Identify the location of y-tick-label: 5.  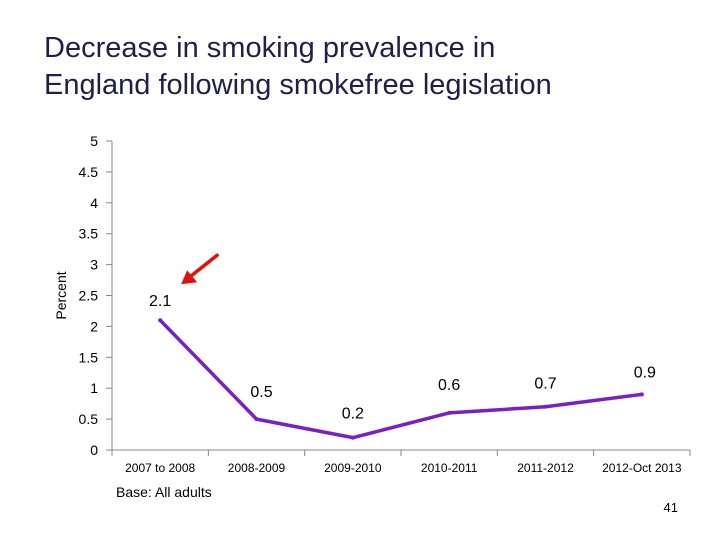
(94, 141).